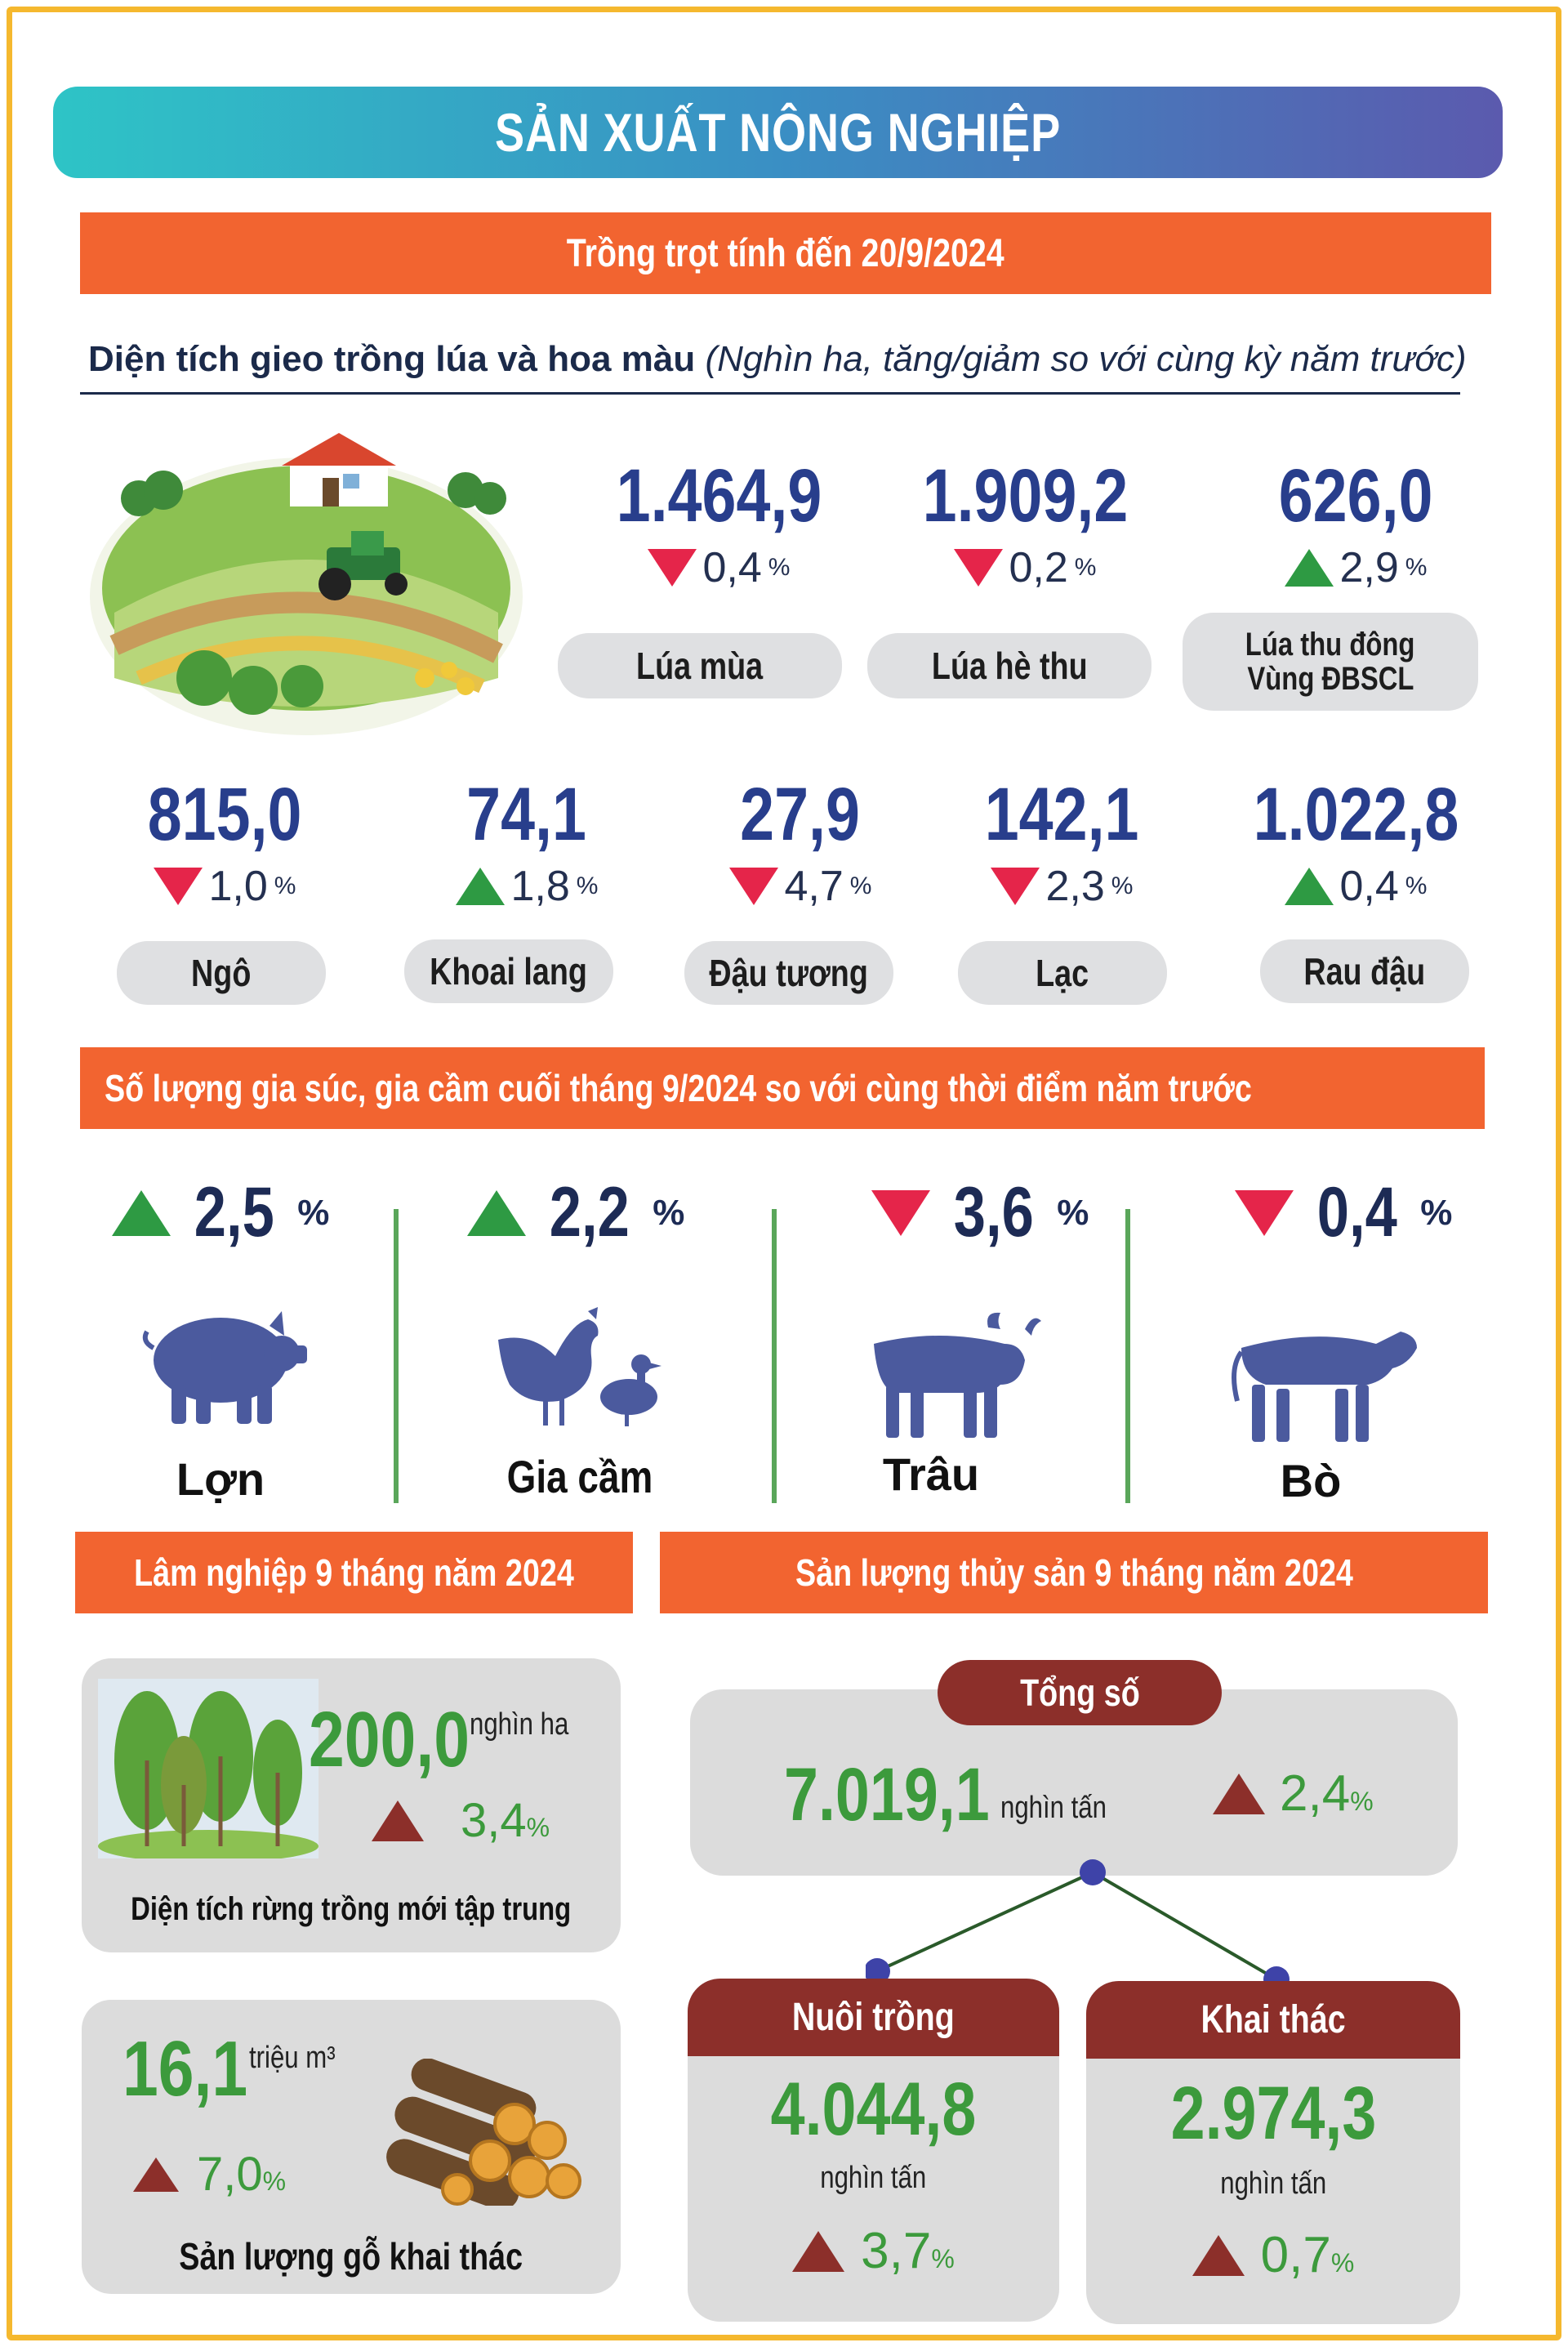 Image resolution: width=1568 pixels, height=2347 pixels. What do you see at coordinates (1053, 1808) in the screenshot?
I see `fishery-total-unit: nghìn tấn` at bounding box center [1053, 1808].